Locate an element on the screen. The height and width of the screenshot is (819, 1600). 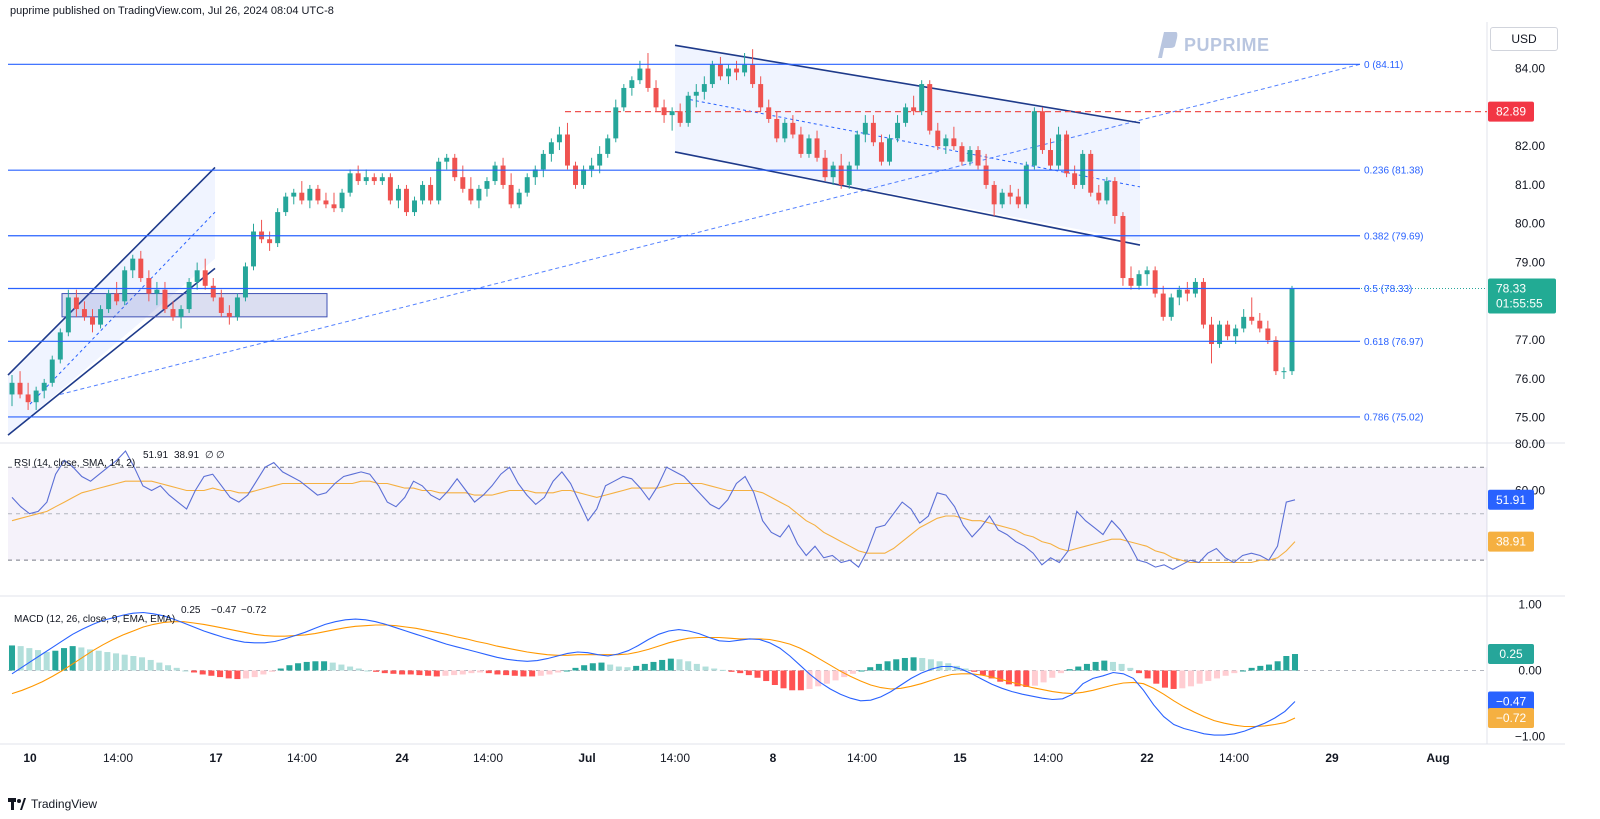
rsi-ma-value-tag-label: 38.91 is located at coordinates (1511, 542).